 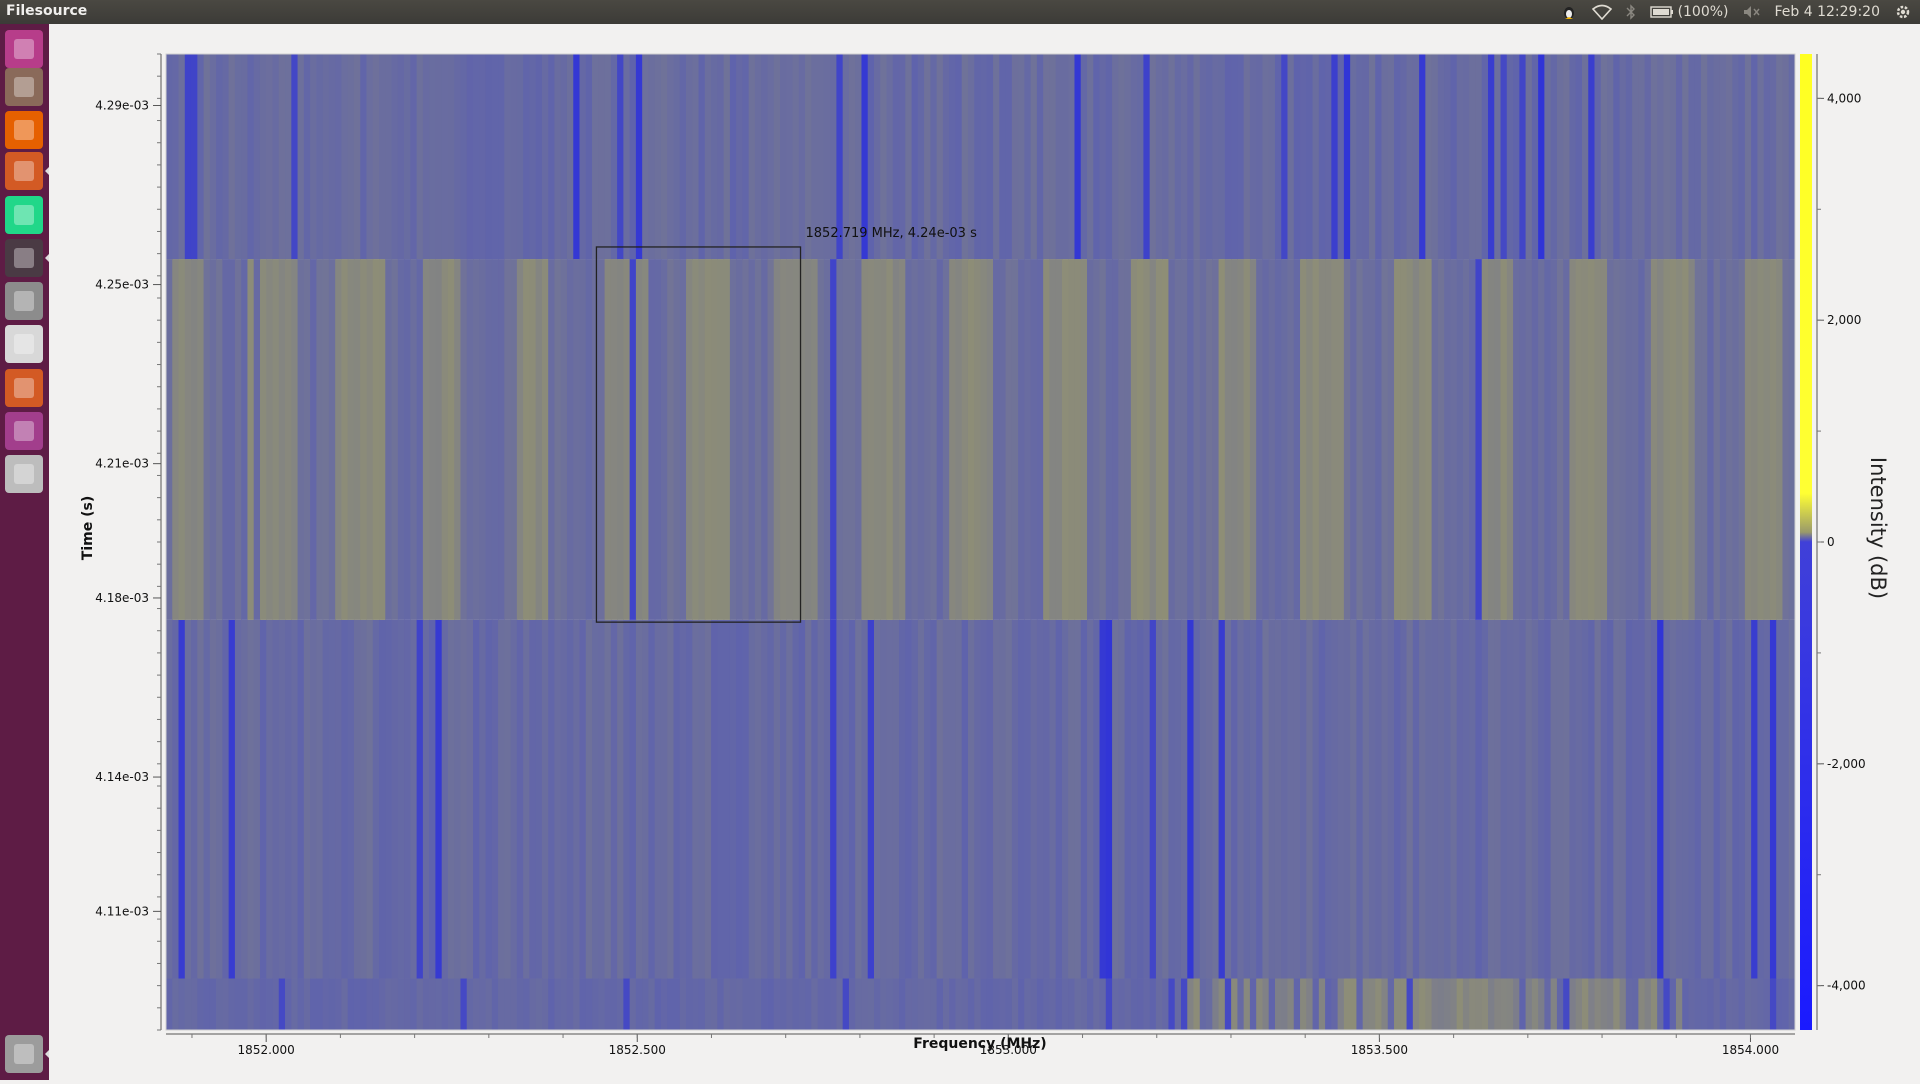 What do you see at coordinates (1601, 12) in the screenshot?
I see `wifi-icon` at bounding box center [1601, 12].